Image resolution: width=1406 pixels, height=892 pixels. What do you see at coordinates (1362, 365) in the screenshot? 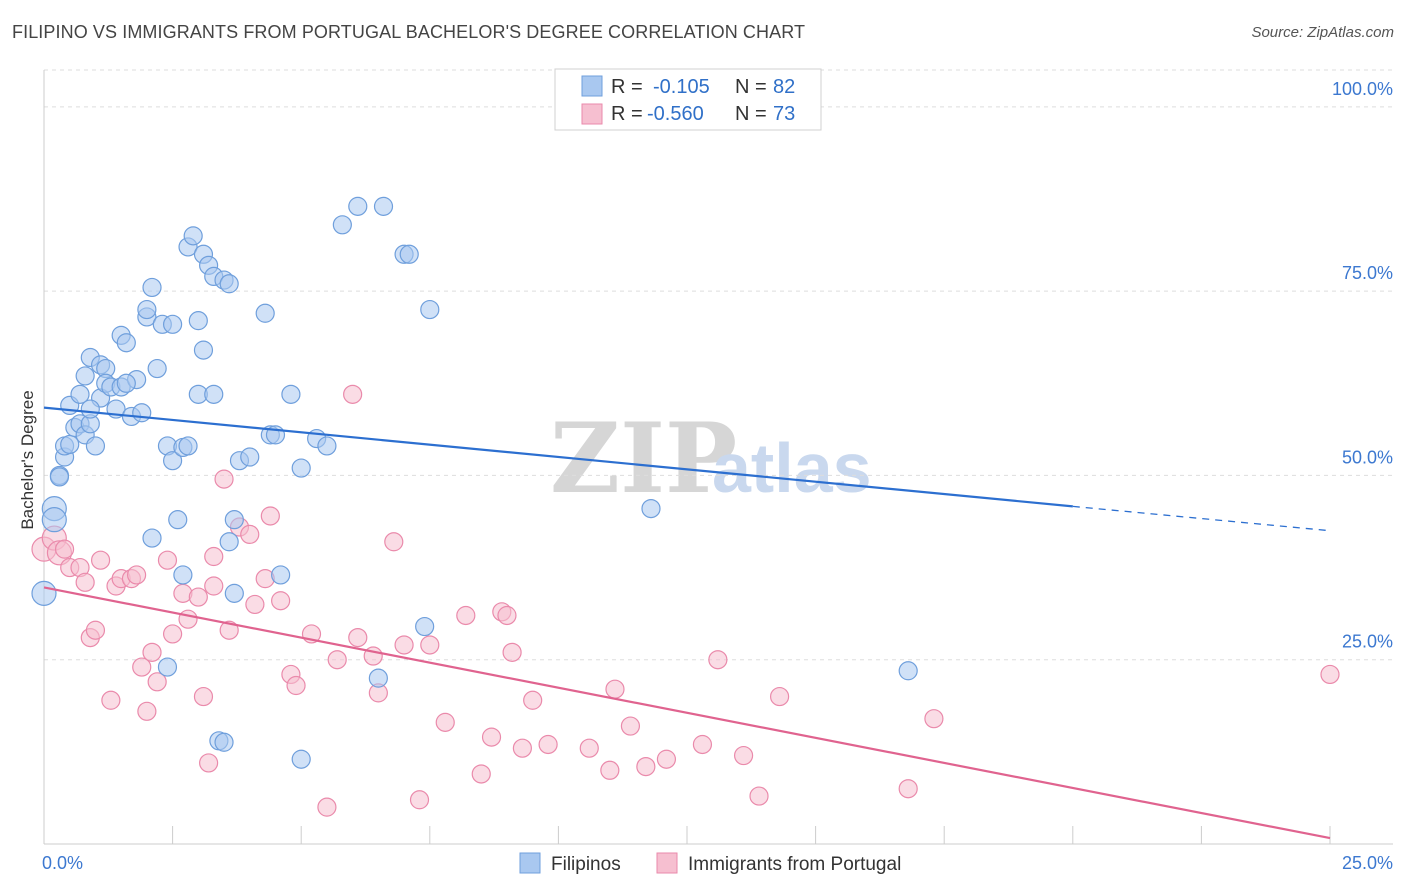
I see `y-tick-labels: 25.0% 50.0% 75.0% 100.0%` at bounding box center [1362, 365].